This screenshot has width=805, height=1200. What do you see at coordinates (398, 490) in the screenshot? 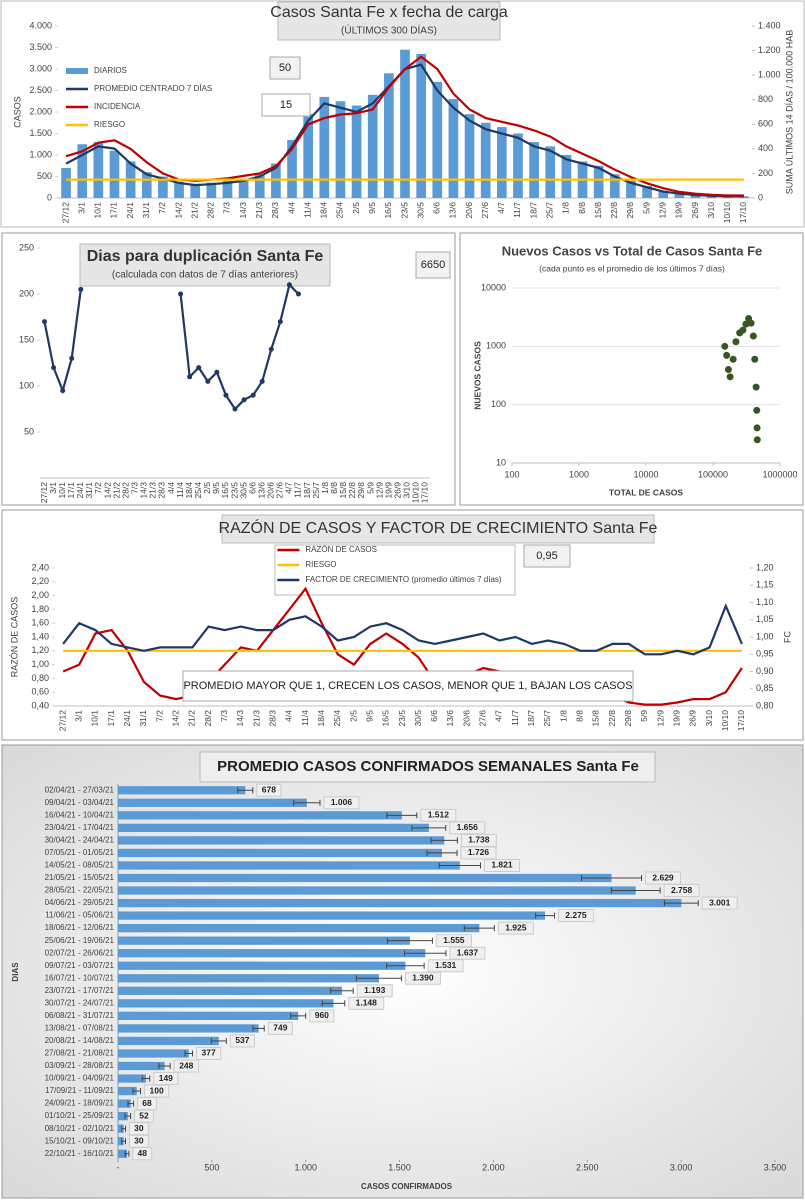
I see `x-tick-label: 26/9` at bounding box center [398, 490].